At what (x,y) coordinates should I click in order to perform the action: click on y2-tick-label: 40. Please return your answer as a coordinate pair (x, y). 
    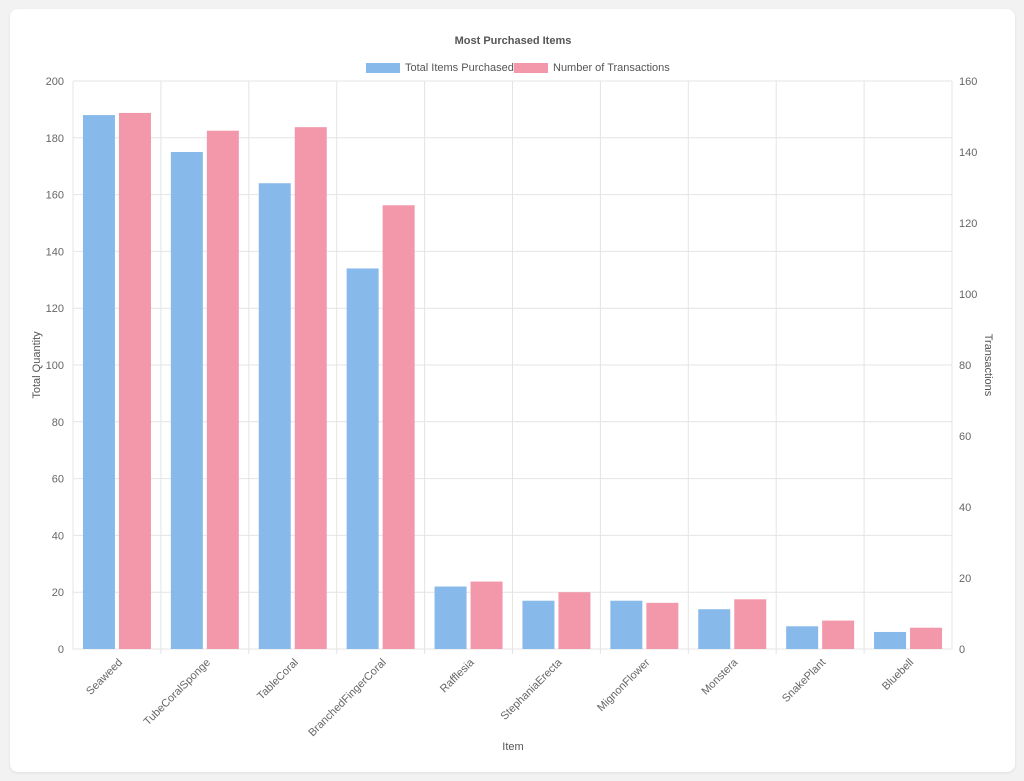
    Looking at the image, I should click on (965, 508).